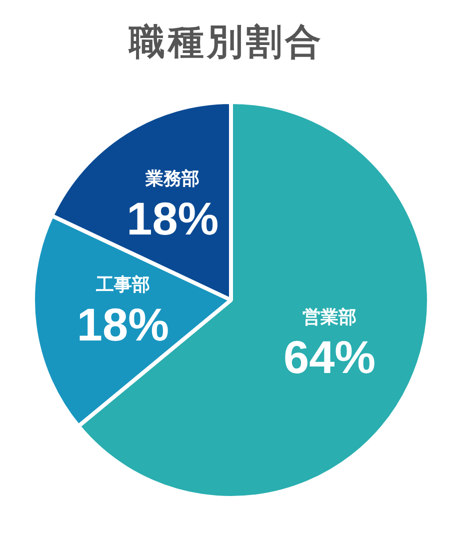 The width and height of the screenshot is (453, 544). I want to click on slice-label: 営業部, so click(329, 317).